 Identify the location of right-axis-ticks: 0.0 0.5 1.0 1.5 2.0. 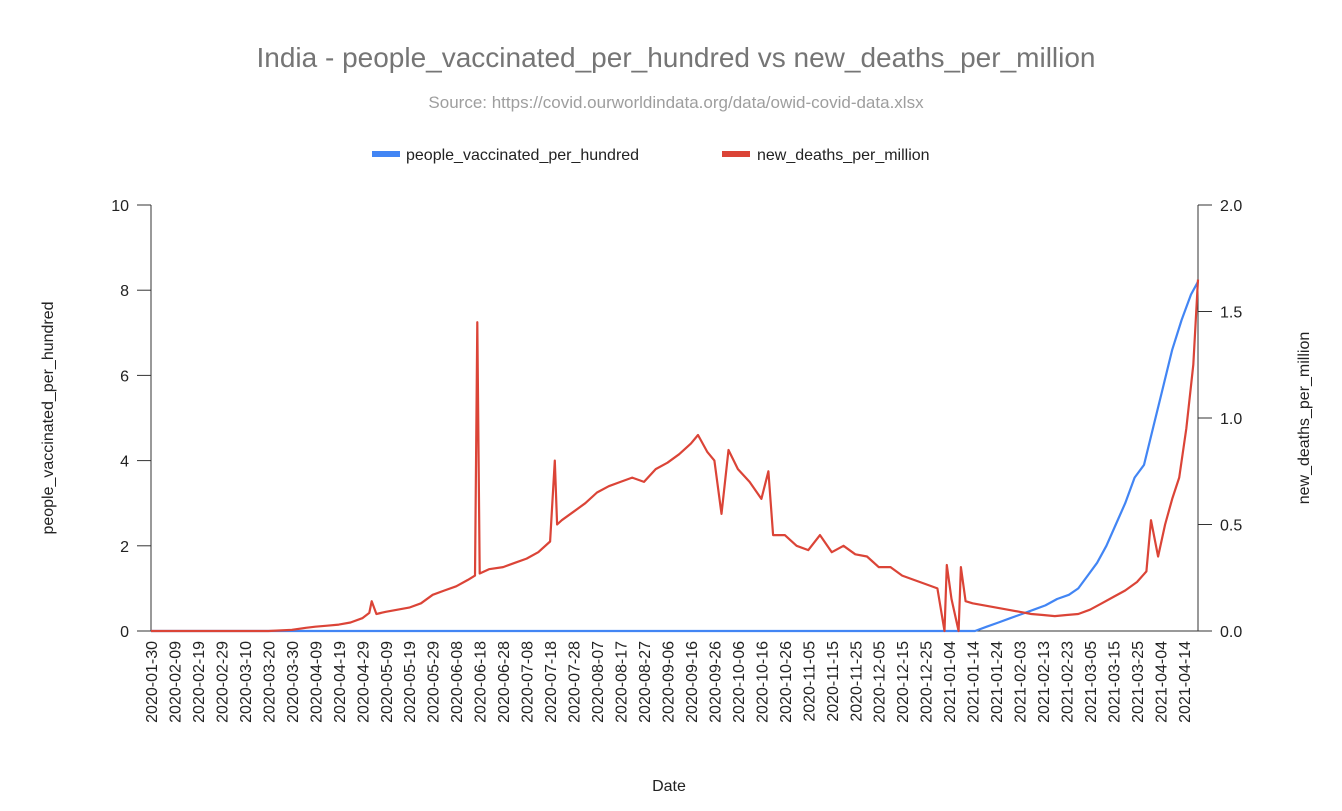
(1220, 419).